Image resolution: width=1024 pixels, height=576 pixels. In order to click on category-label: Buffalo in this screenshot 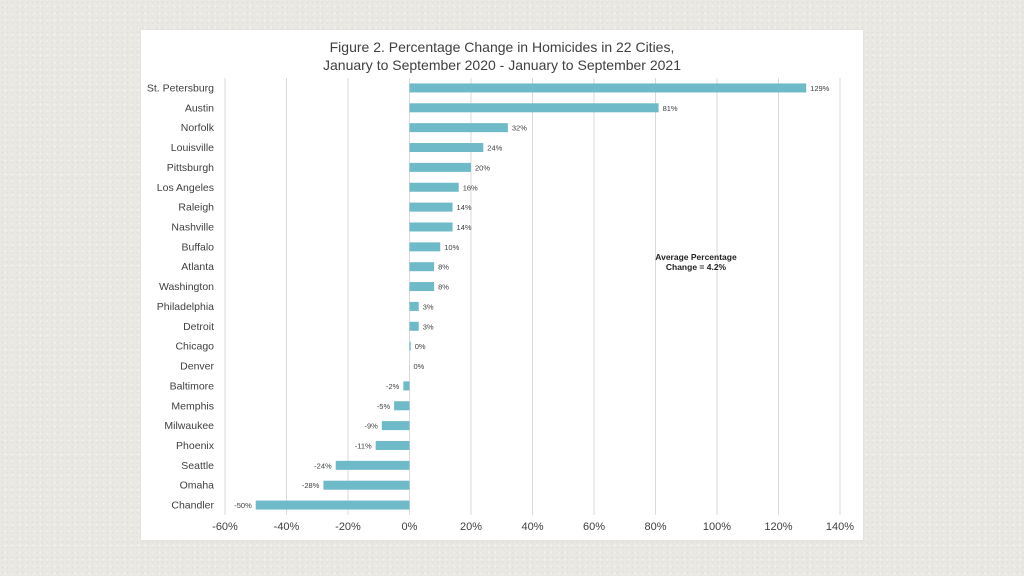, I will do `click(198, 247)`.